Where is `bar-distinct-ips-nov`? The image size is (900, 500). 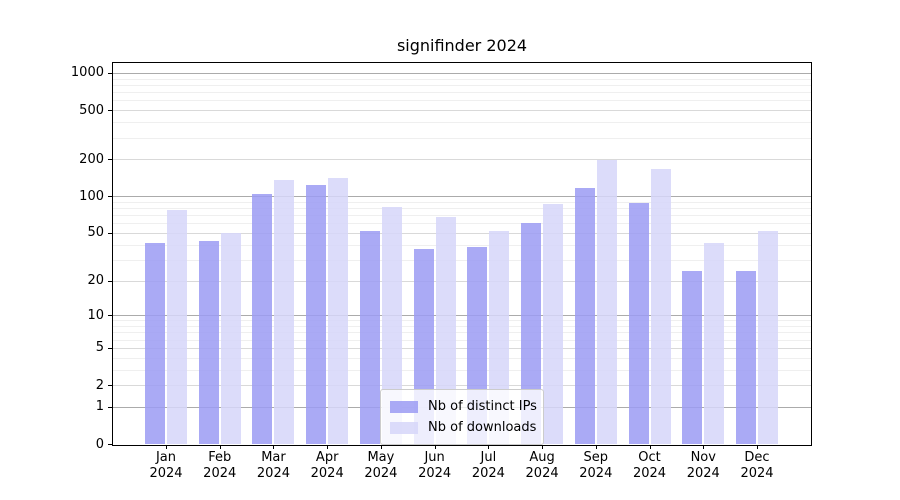
bar-distinct-ips-nov is located at coordinates (692, 357).